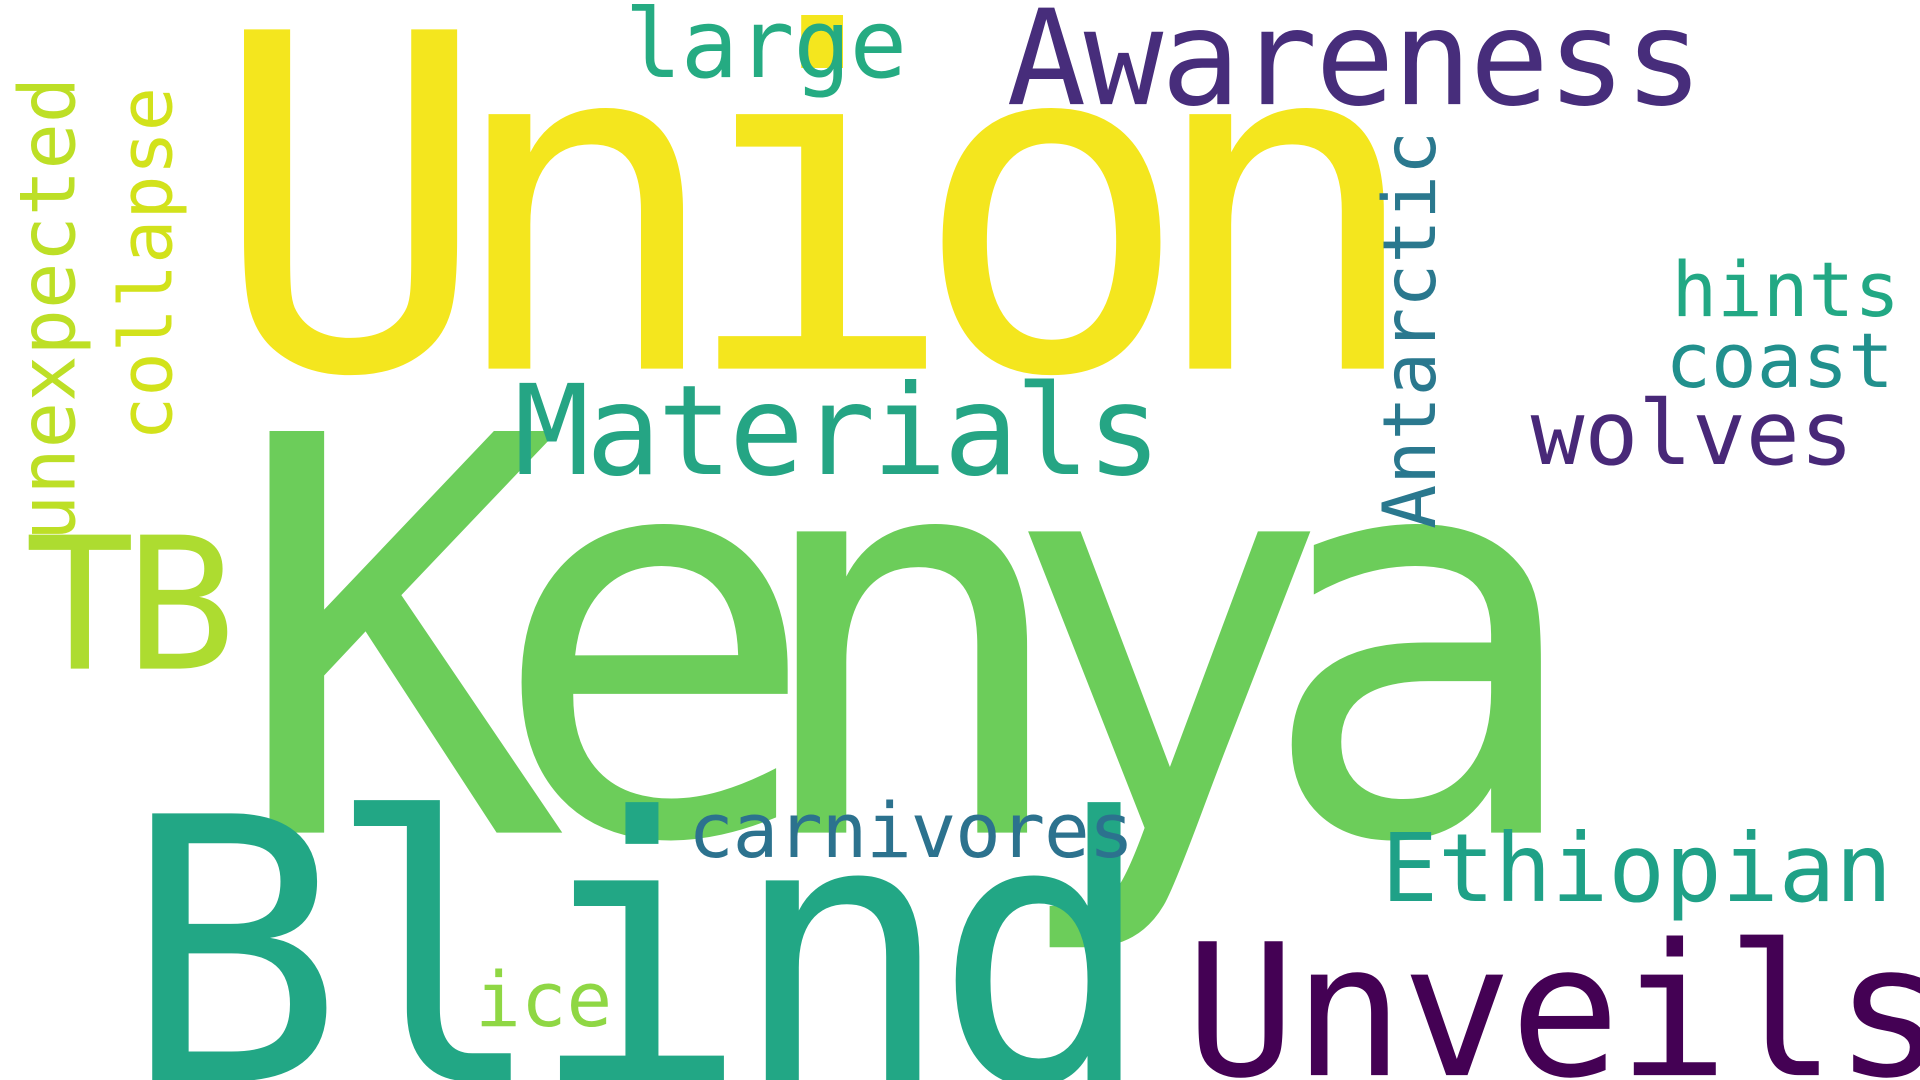 This screenshot has height=1080, width=1920. What do you see at coordinates (1779, 360) in the screenshot?
I see `word-coast: coast` at bounding box center [1779, 360].